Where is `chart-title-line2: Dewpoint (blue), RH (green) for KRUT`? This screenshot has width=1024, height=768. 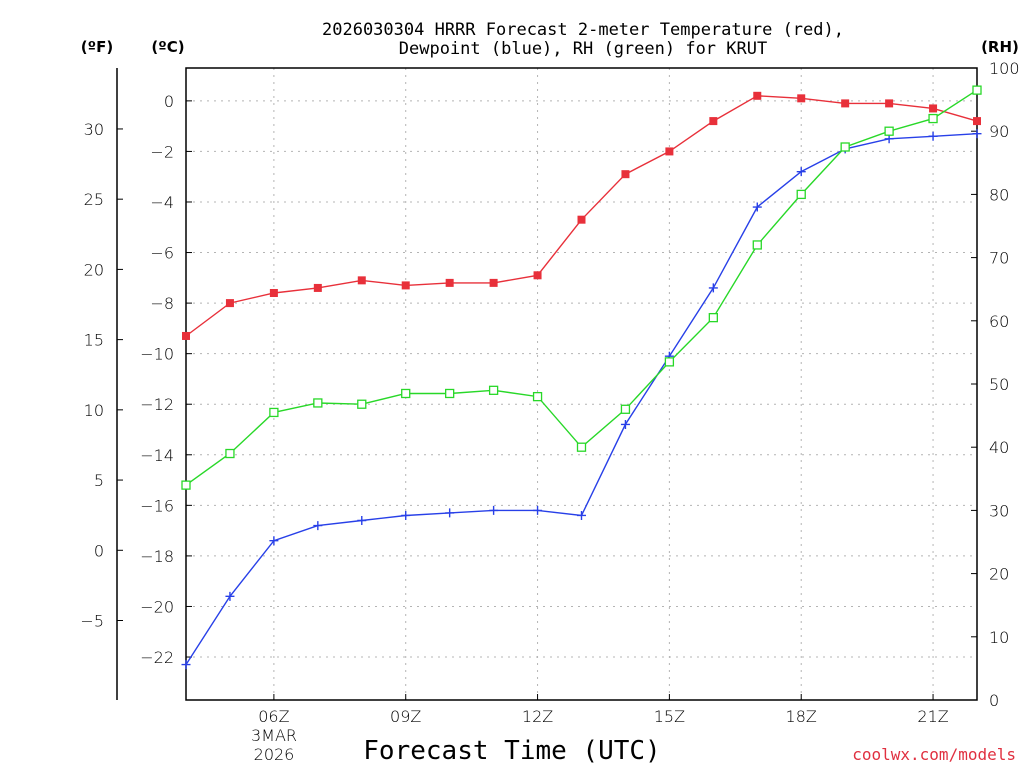 chart-title-line2: Dewpoint (blue), RH (green) for KRUT is located at coordinates (583, 49).